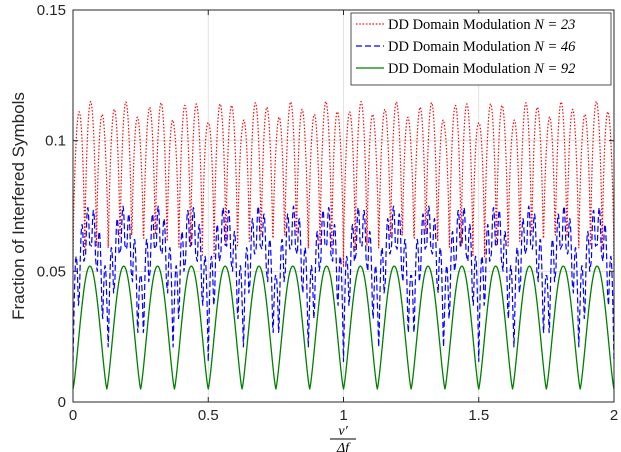 The image size is (621, 452). I want to click on legend-box, so click(481, 49).